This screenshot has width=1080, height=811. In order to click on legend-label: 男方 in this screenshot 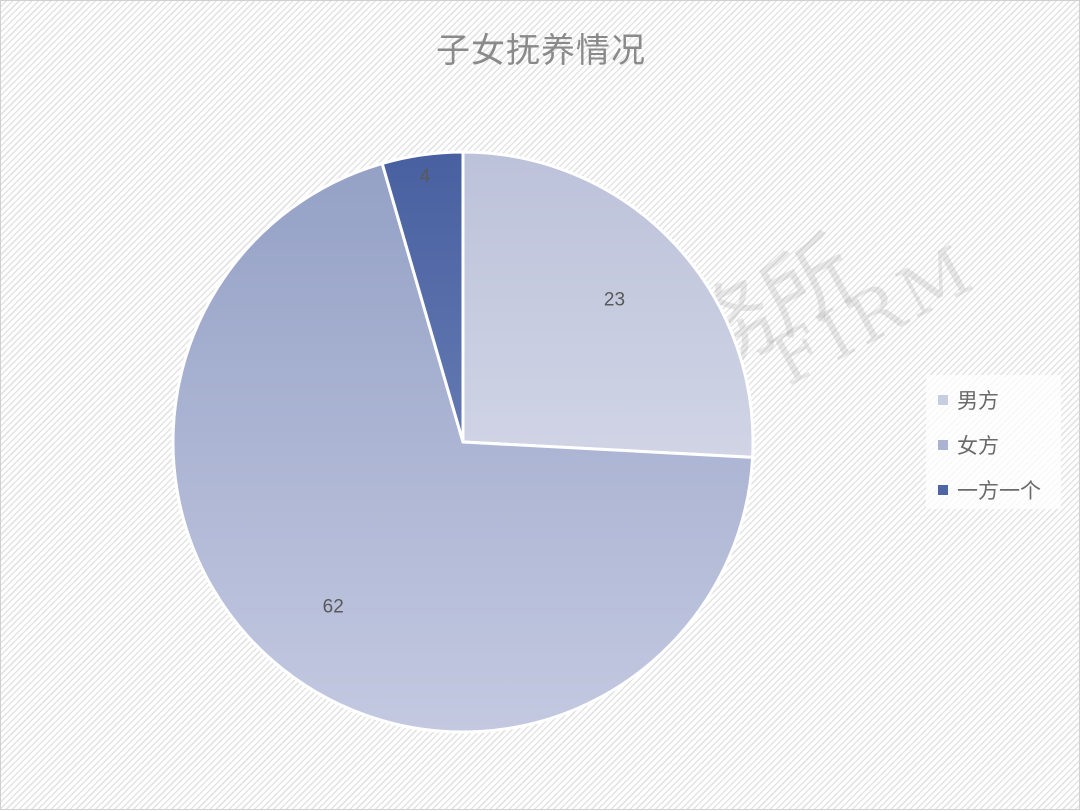, I will do `click(978, 401)`.